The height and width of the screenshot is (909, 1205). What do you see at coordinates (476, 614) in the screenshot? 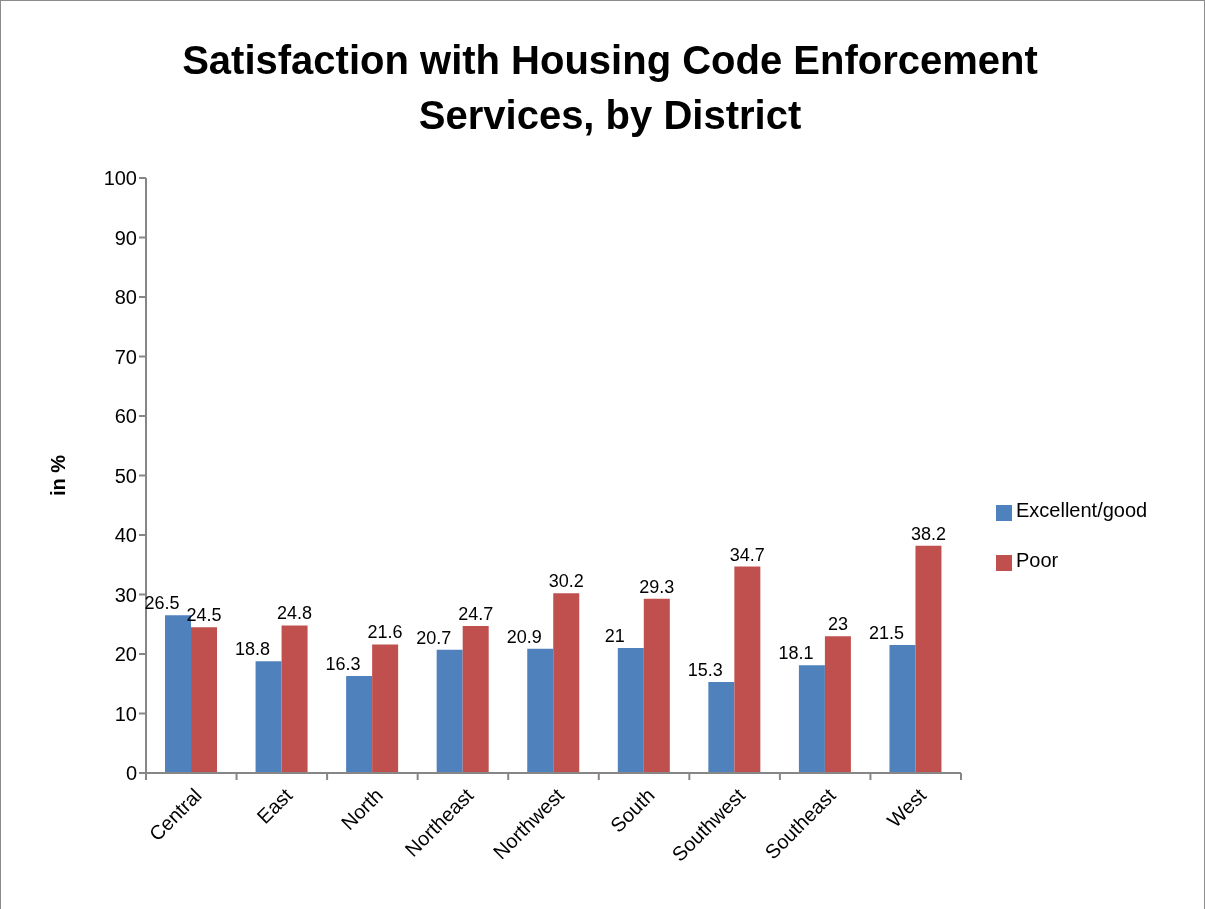
I see `data-label: 24.7` at bounding box center [476, 614].